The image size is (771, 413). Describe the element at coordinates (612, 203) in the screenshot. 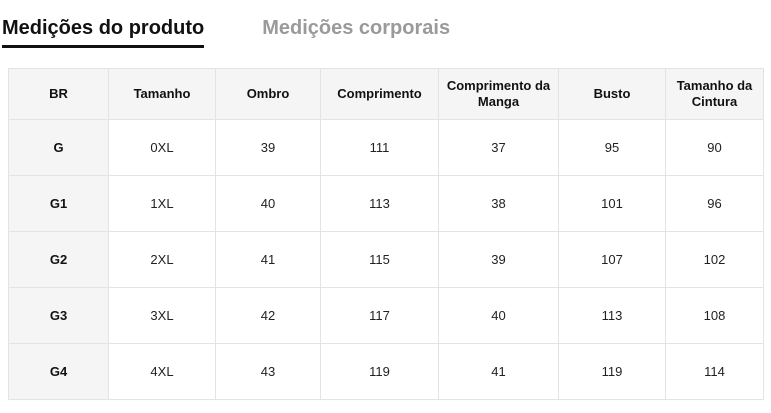

I see `table-cell: 101` at that location.